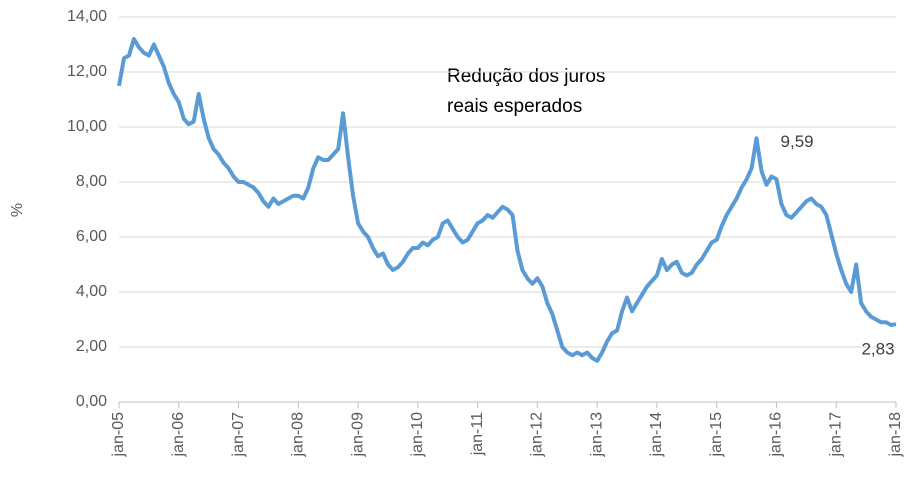 This screenshot has width=923, height=481. Describe the element at coordinates (417, 435) in the screenshot. I see `x-tick-label: jan-10` at that location.